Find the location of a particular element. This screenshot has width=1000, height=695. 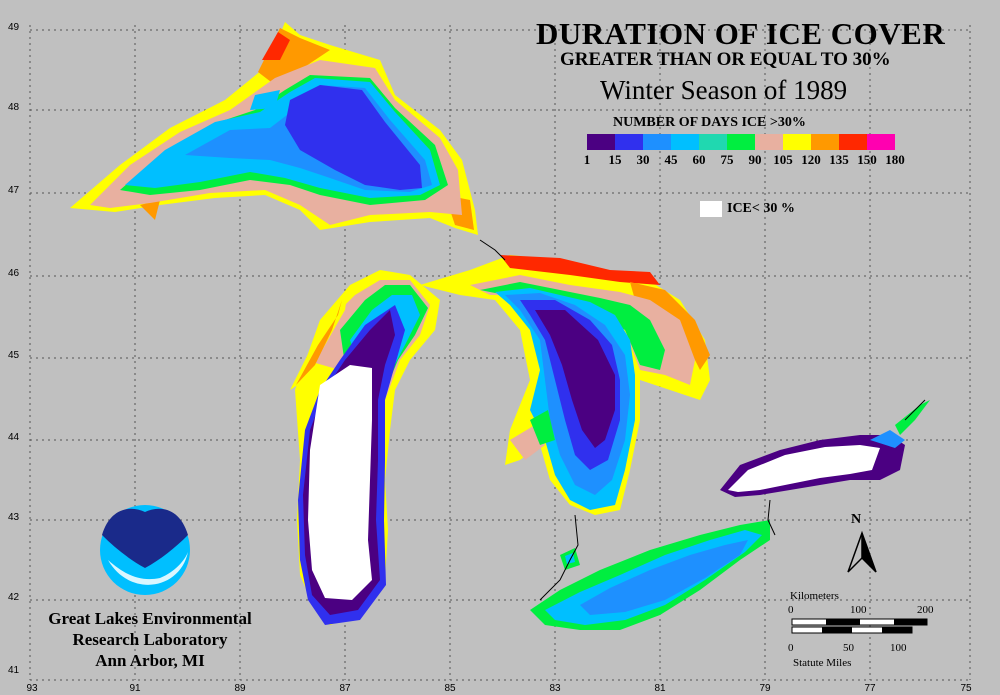

lon-label: 77 is located at coordinates (870, 688).